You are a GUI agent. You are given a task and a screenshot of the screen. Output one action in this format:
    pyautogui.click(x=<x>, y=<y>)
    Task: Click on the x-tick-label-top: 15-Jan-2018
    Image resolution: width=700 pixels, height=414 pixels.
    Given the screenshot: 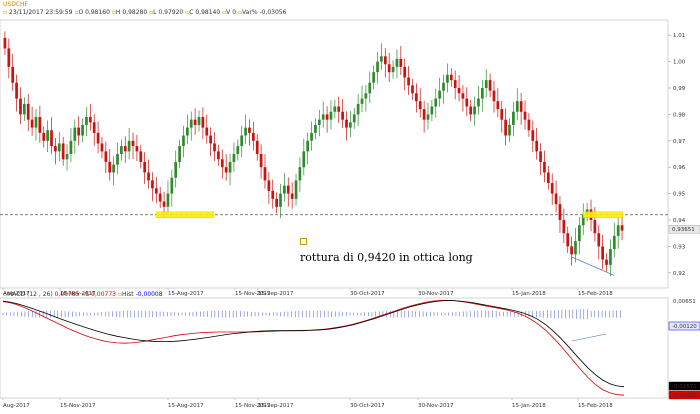 What is the action you would take?
    pyautogui.click(x=529, y=294)
    